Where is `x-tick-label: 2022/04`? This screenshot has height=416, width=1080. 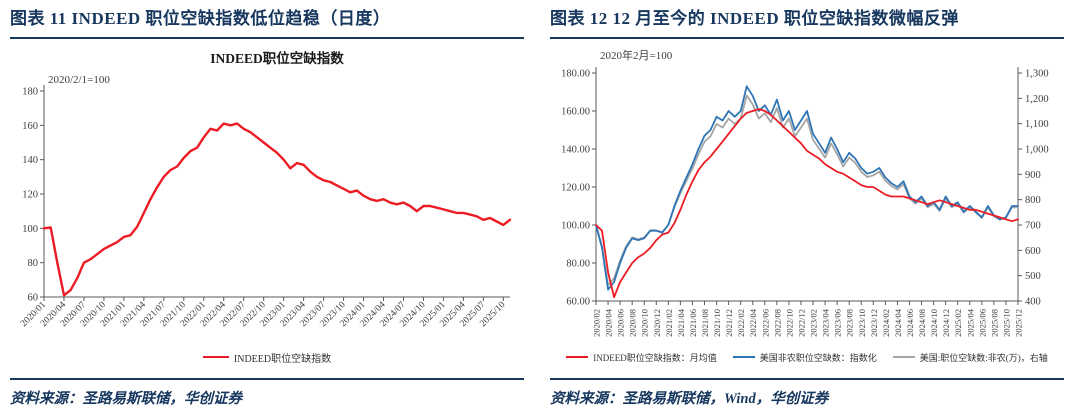 x-tick-label: 2022/04 is located at coordinates (753, 322).